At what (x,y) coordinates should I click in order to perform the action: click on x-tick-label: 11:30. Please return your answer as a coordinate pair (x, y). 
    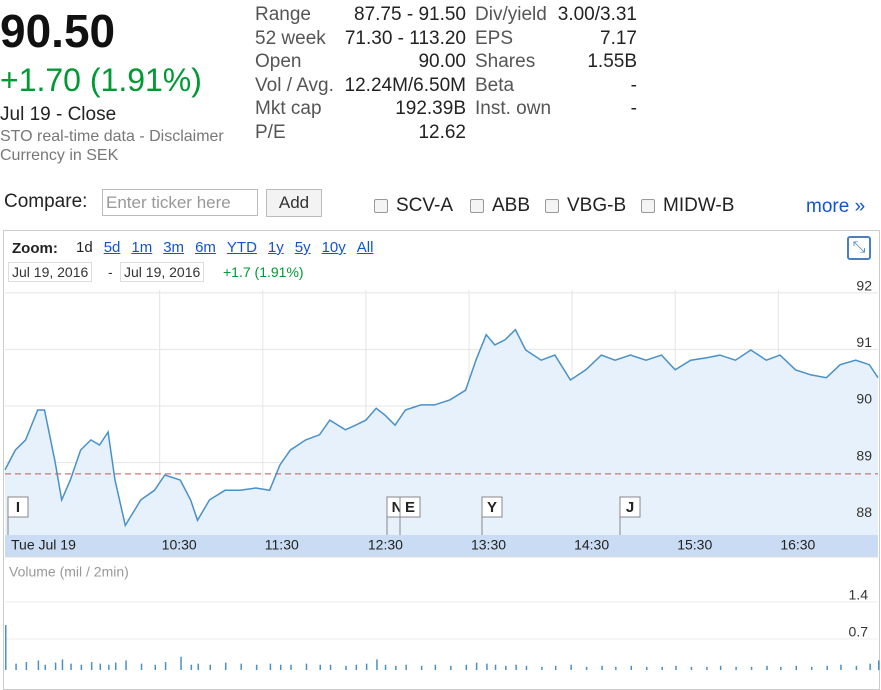
    Looking at the image, I should click on (282, 545).